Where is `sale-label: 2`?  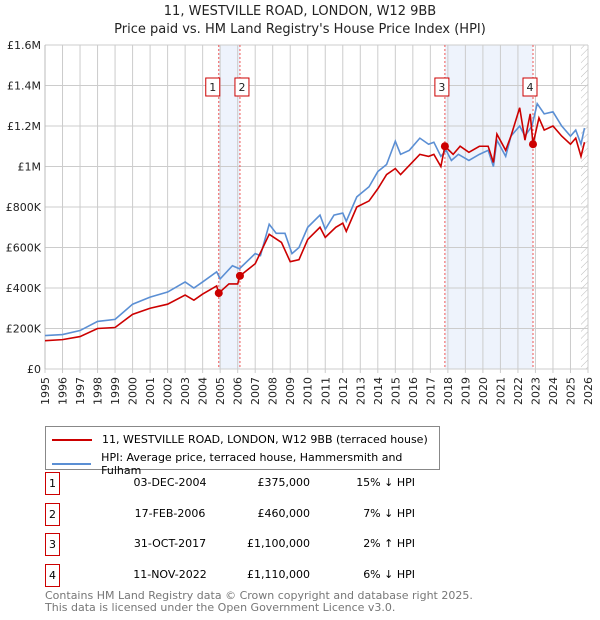
sale-label: 2 is located at coordinates (241, 87).